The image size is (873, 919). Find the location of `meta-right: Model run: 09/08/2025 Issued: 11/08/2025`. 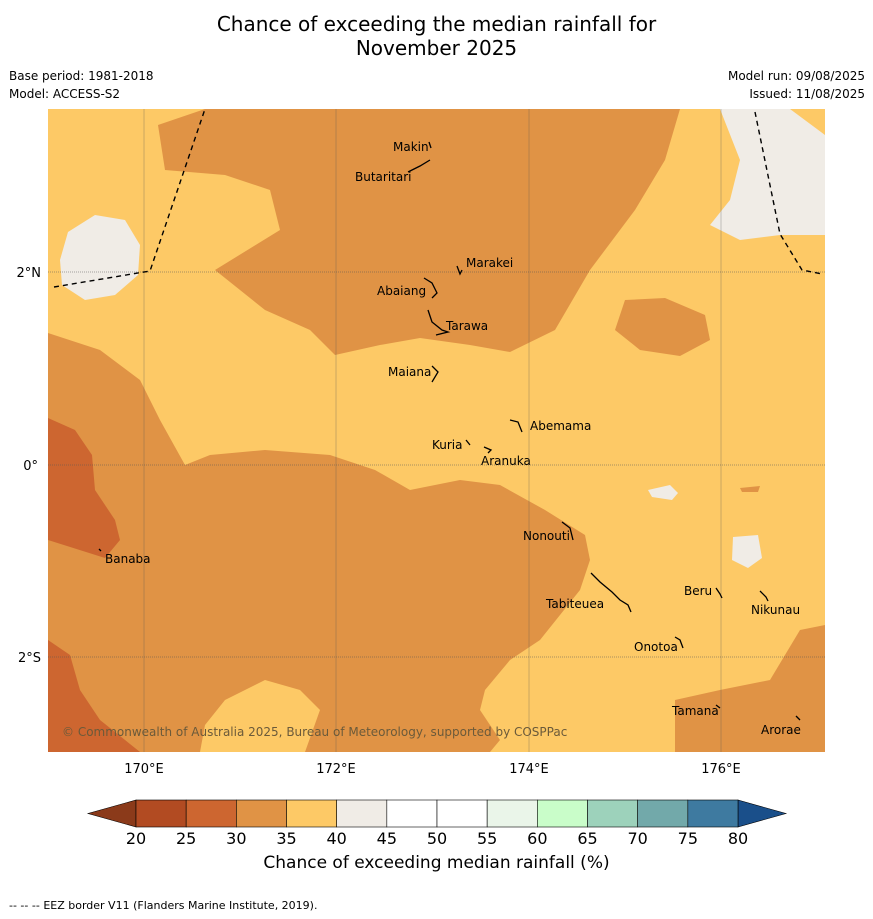

meta-right: Model run: 09/08/2025 Issued: 11/08/2025 is located at coordinates (796, 85).